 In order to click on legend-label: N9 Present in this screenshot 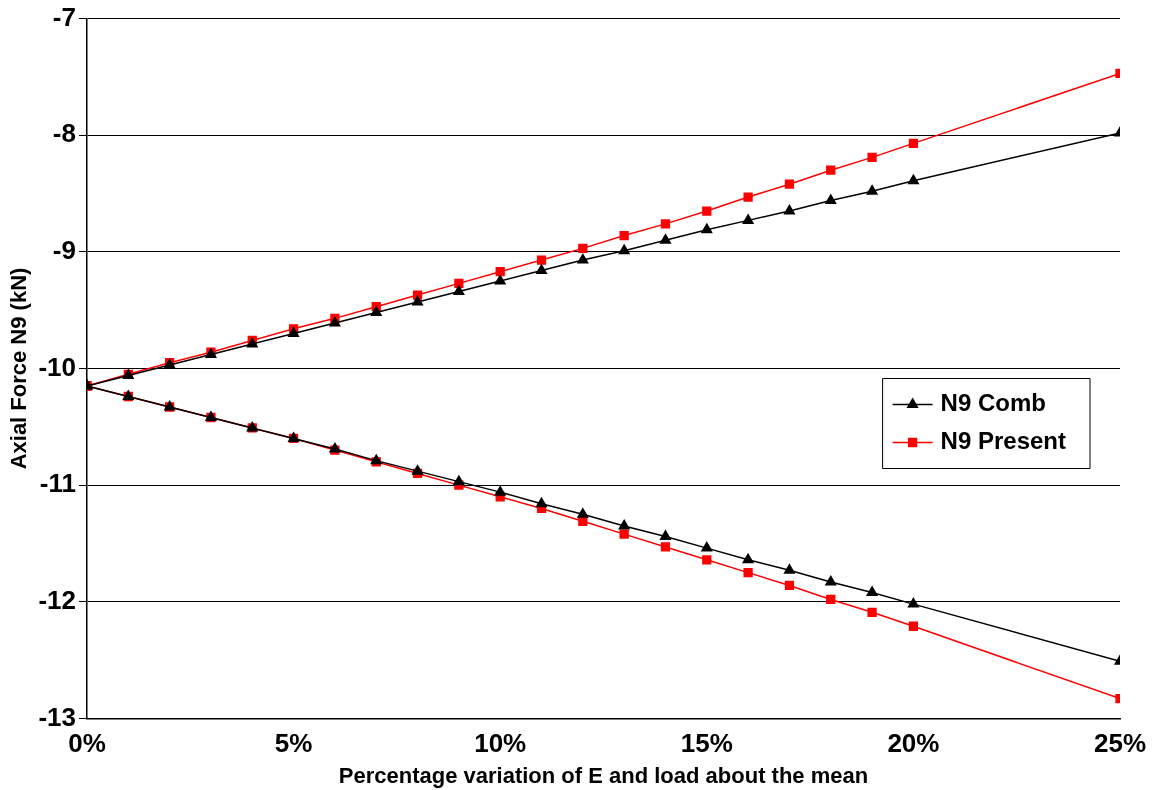, I will do `click(1003, 441)`.